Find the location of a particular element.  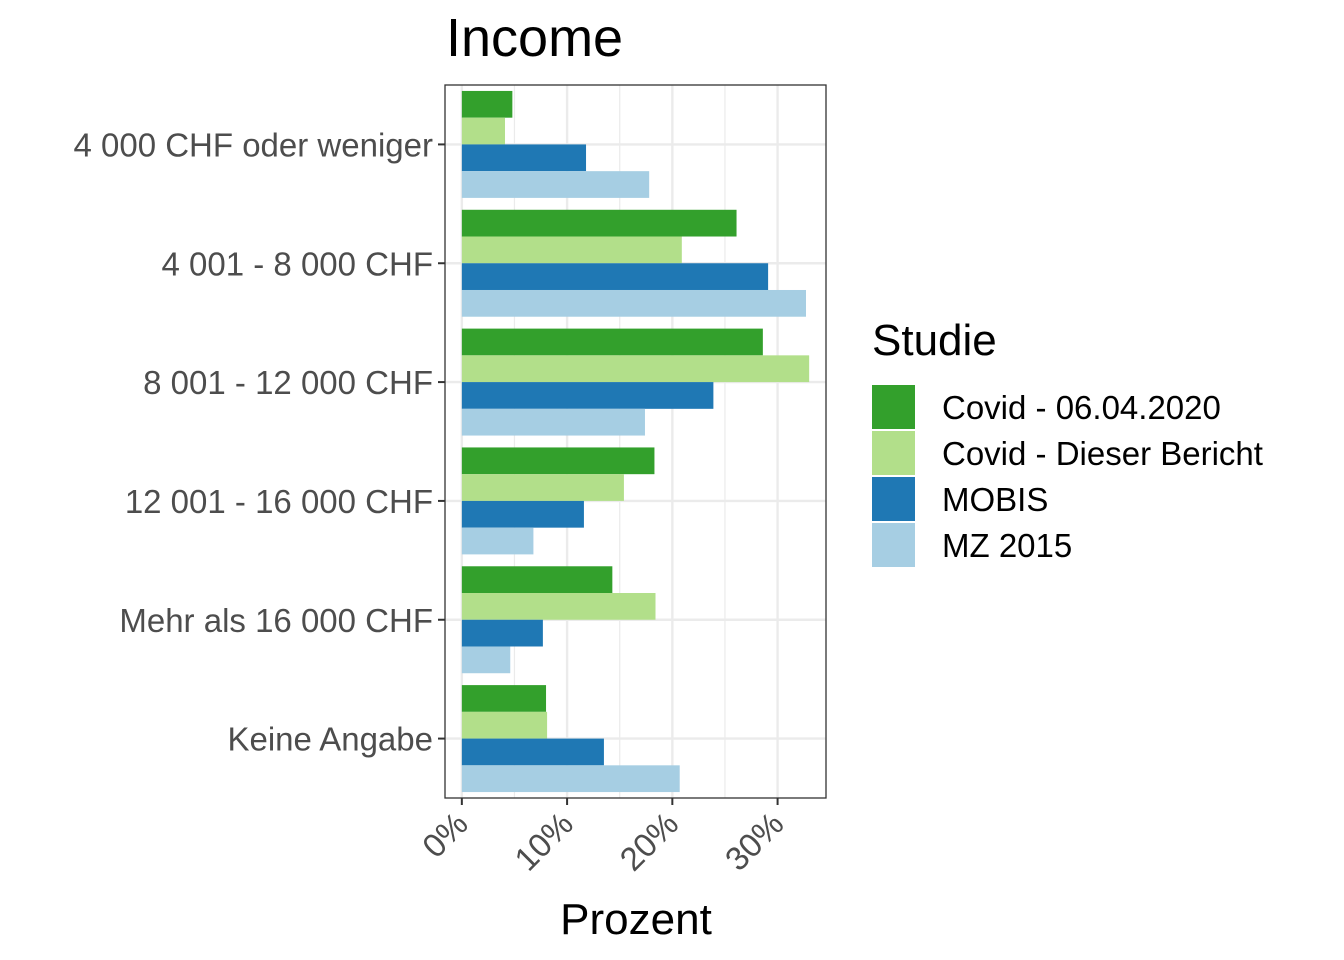

x-tick-label: 30% is located at coordinates (754, 841).